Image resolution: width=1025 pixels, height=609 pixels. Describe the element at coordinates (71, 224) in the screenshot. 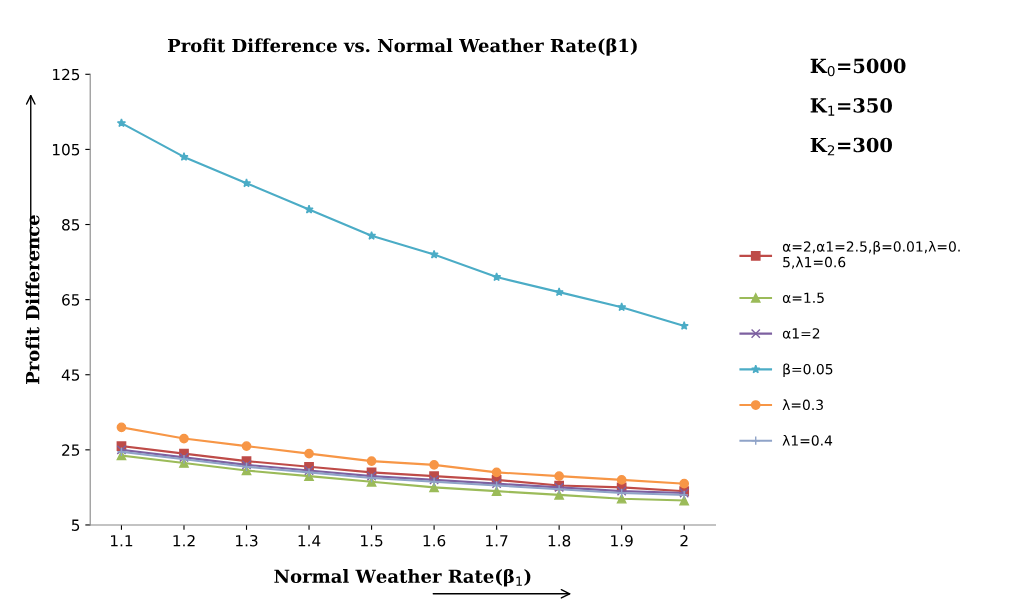

I see `y-tick-label: 85` at that location.